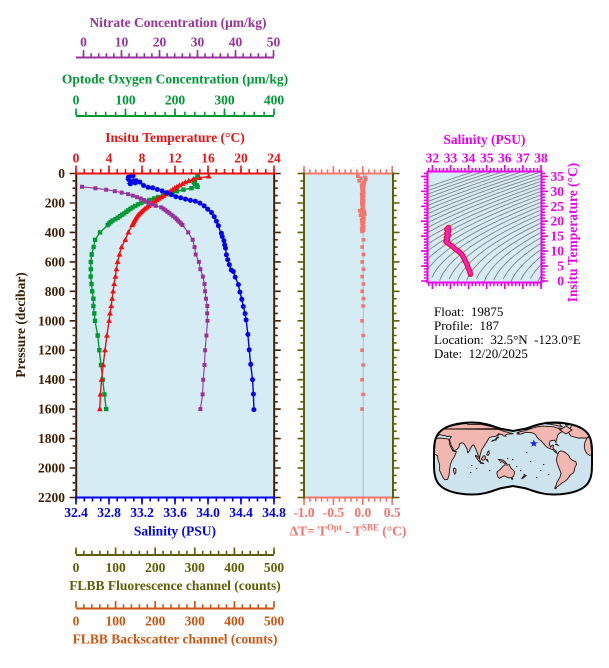  Describe the element at coordinates (51, 438) in the screenshot. I see `svg-text: 1800` at that location.